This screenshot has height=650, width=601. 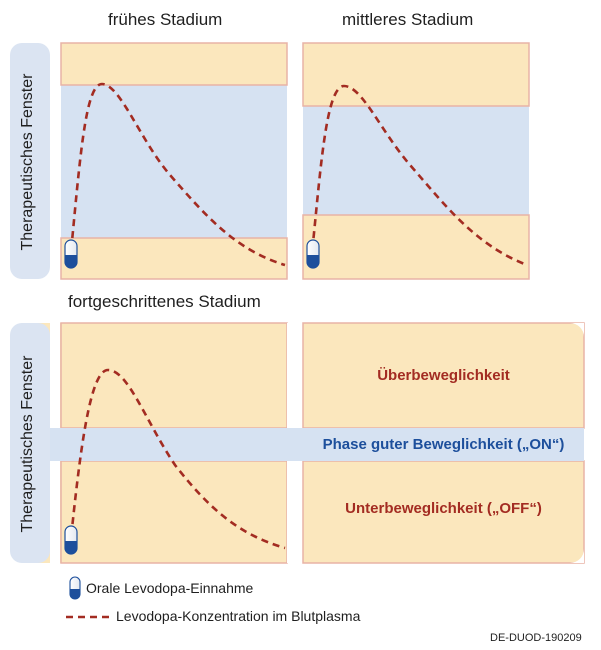 What do you see at coordinates (408, 19) in the screenshot?
I see `stage-title-middle: mittleres Stadium` at bounding box center [408, 19].